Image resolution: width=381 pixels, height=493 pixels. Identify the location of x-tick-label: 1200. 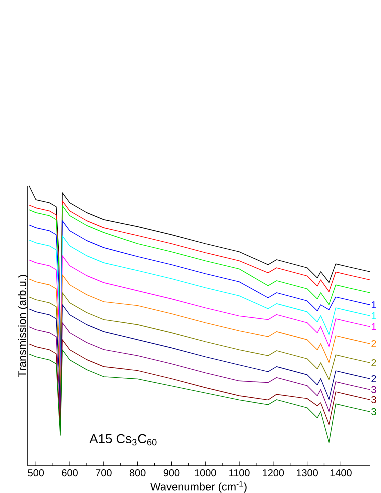
(273, 473).